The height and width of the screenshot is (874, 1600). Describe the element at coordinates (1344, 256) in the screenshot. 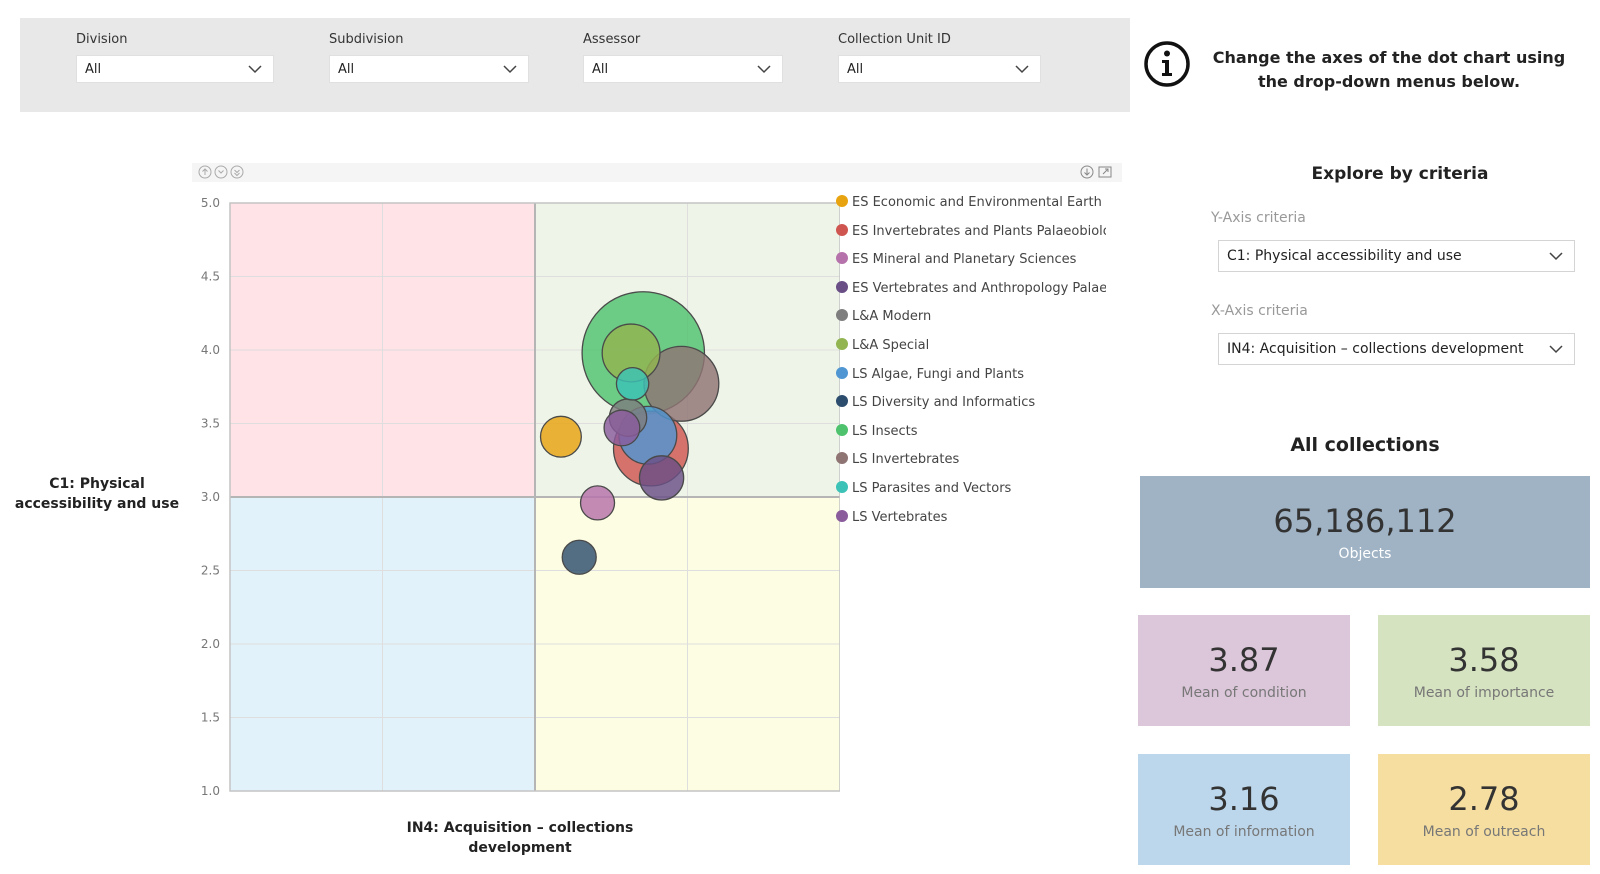

I see `y-axis-criteria-value: C1: Physical accessibility and use` at that location.